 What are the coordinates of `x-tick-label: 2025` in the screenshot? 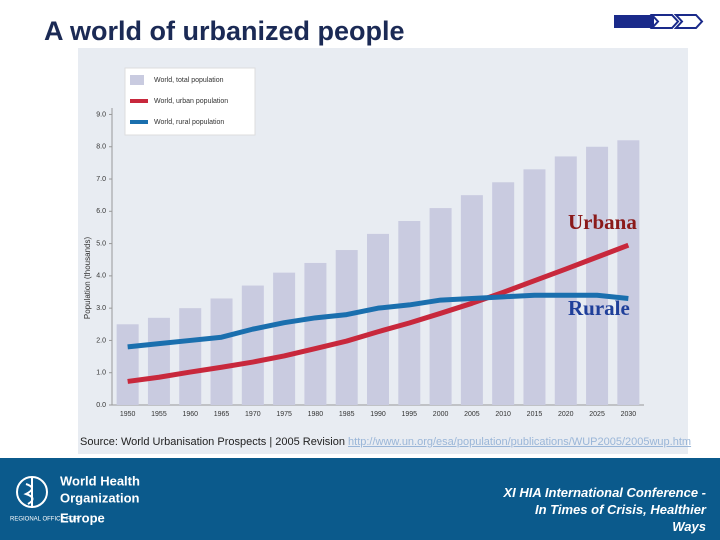 It's located at (597, 414).